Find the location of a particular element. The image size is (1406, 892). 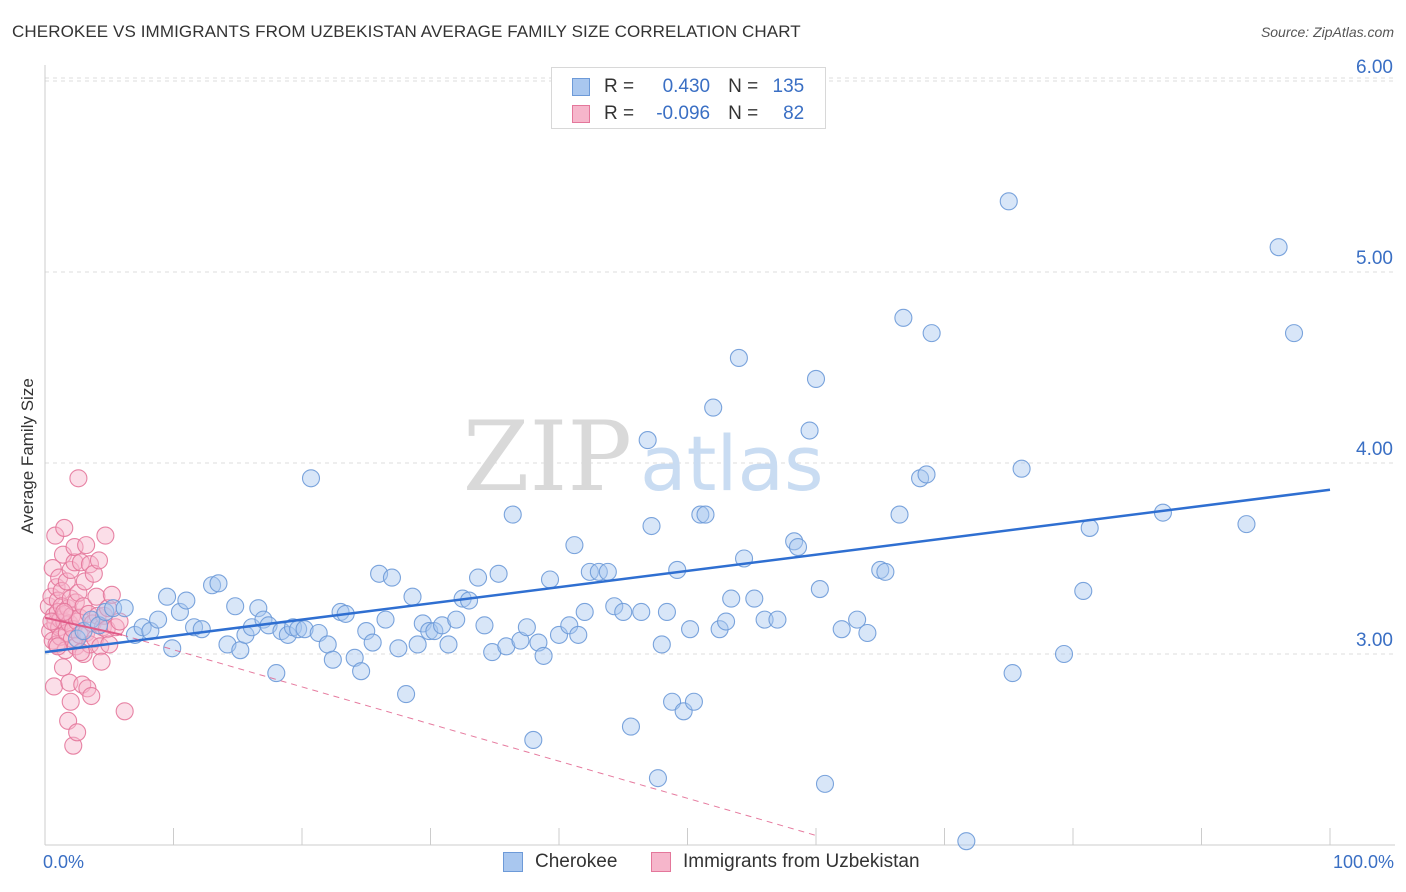

legend-row-uzbekistan: R = -0.096 N = 82 is located at coordinates (688, 114).